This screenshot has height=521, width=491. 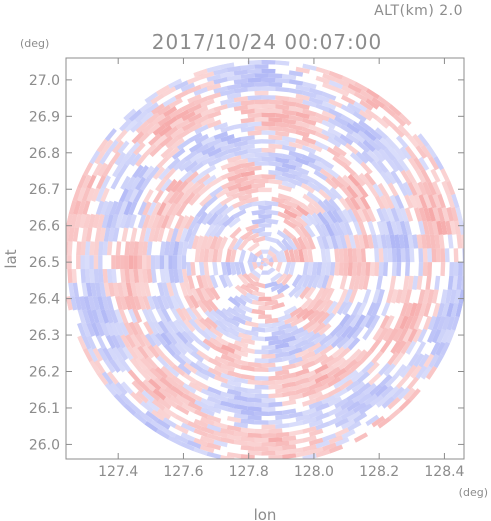 What do you see at coordinates (44, 373) in the screenshot?
I see `y-tick-label: 26.2` at bounding box center [44, 373].